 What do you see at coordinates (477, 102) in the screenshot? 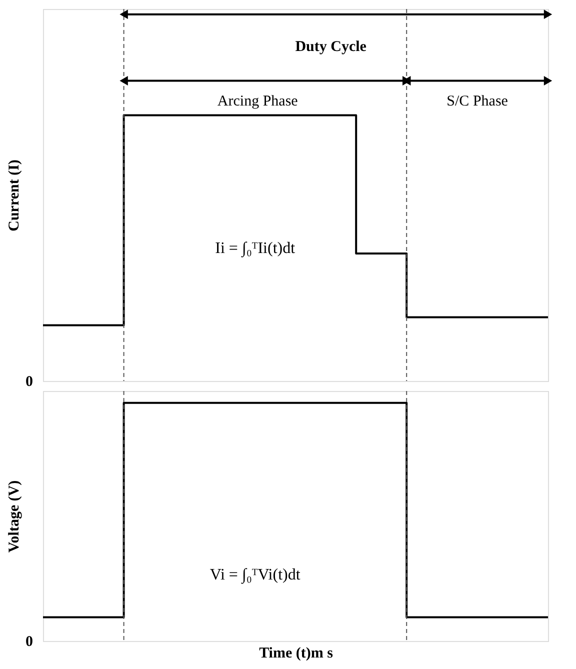
I see `text: S/C Phase` at bounding box center [477, 102].